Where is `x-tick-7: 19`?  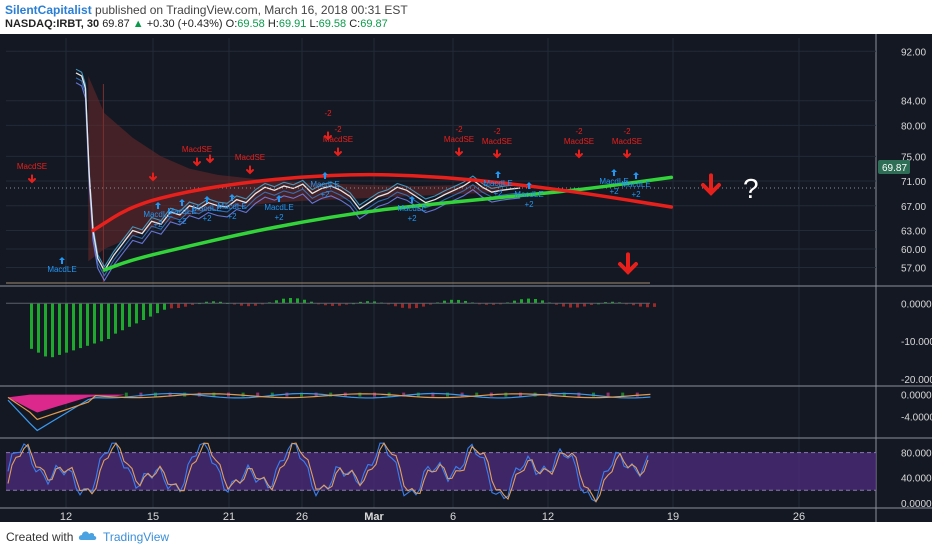
x-tick-7: 19 is located at coordinates (673, 516).